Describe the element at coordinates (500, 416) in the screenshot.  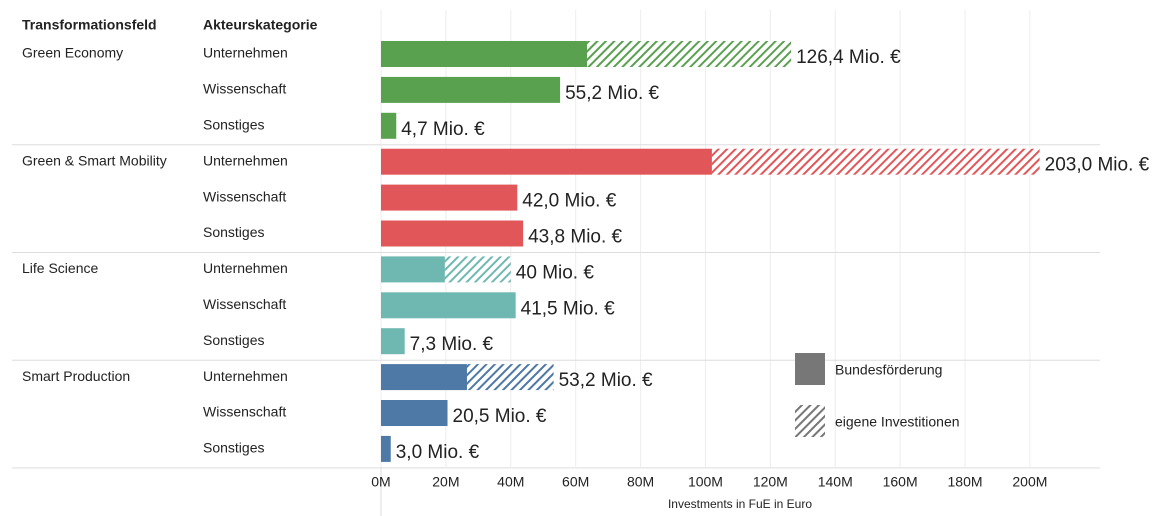
I see `value-label: 20,5 Mio. €` at that location.